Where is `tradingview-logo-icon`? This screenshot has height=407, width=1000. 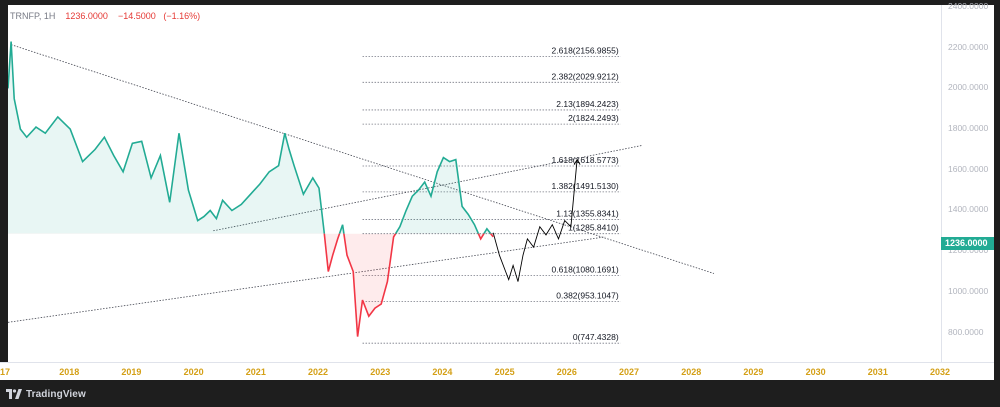
tradingview-logo-icon is located at coordinates (14, 394).